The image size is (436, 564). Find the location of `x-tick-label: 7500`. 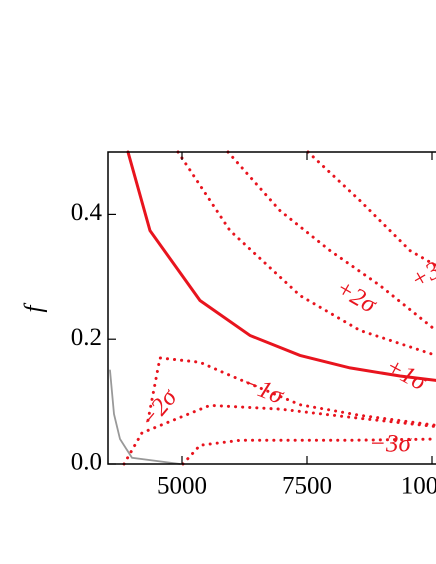

x-tick-label: 7500 is located at coordinates (307, 486).